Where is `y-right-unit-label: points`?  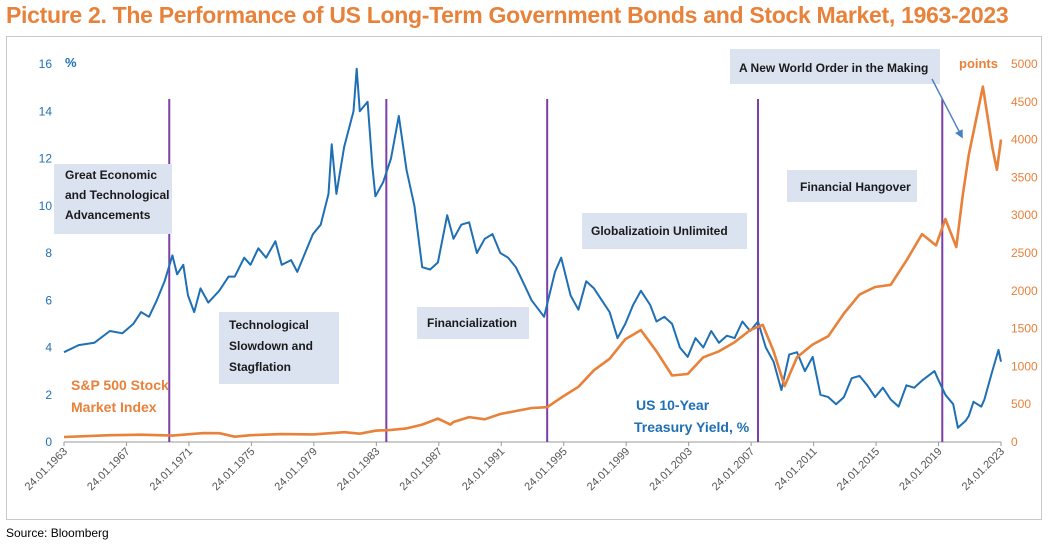
y-right-unit-label: points is located at coordinates (978, 63).